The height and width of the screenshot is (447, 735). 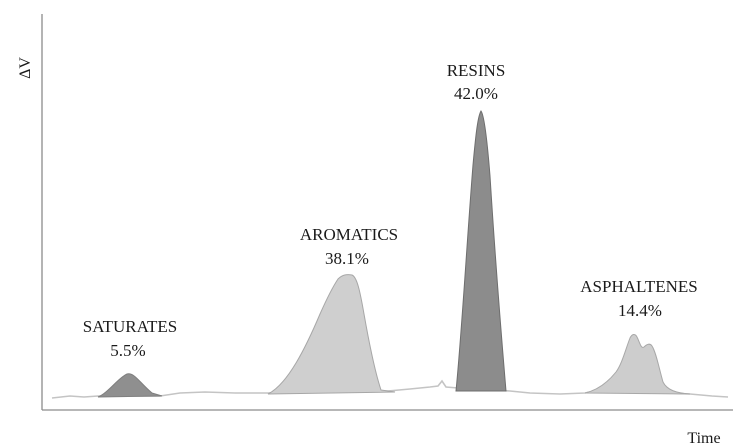 I want to click on peak-saturates, so click(x=130, y=385).